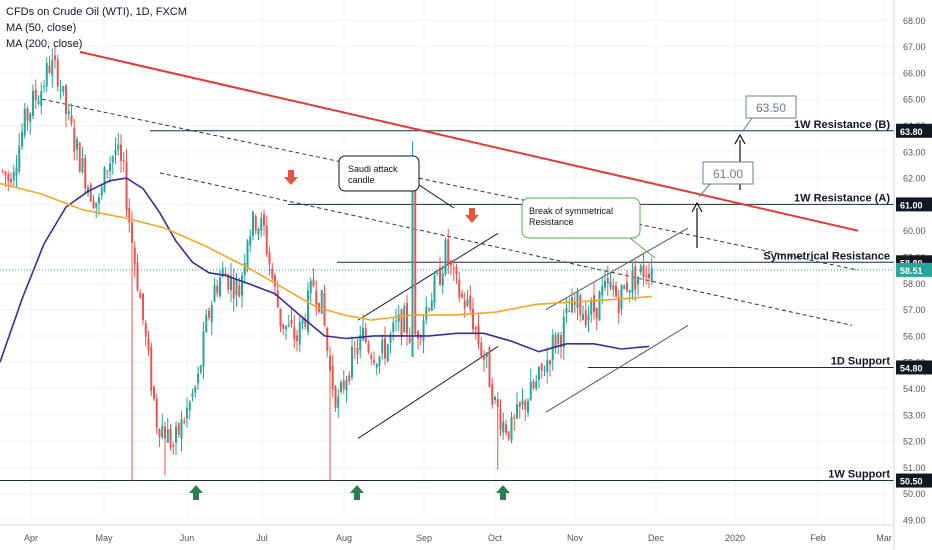  Describe the element at coordinates (826, 256) in the screenshot. I see `level-label: Symmetrical Resistance` at that location.